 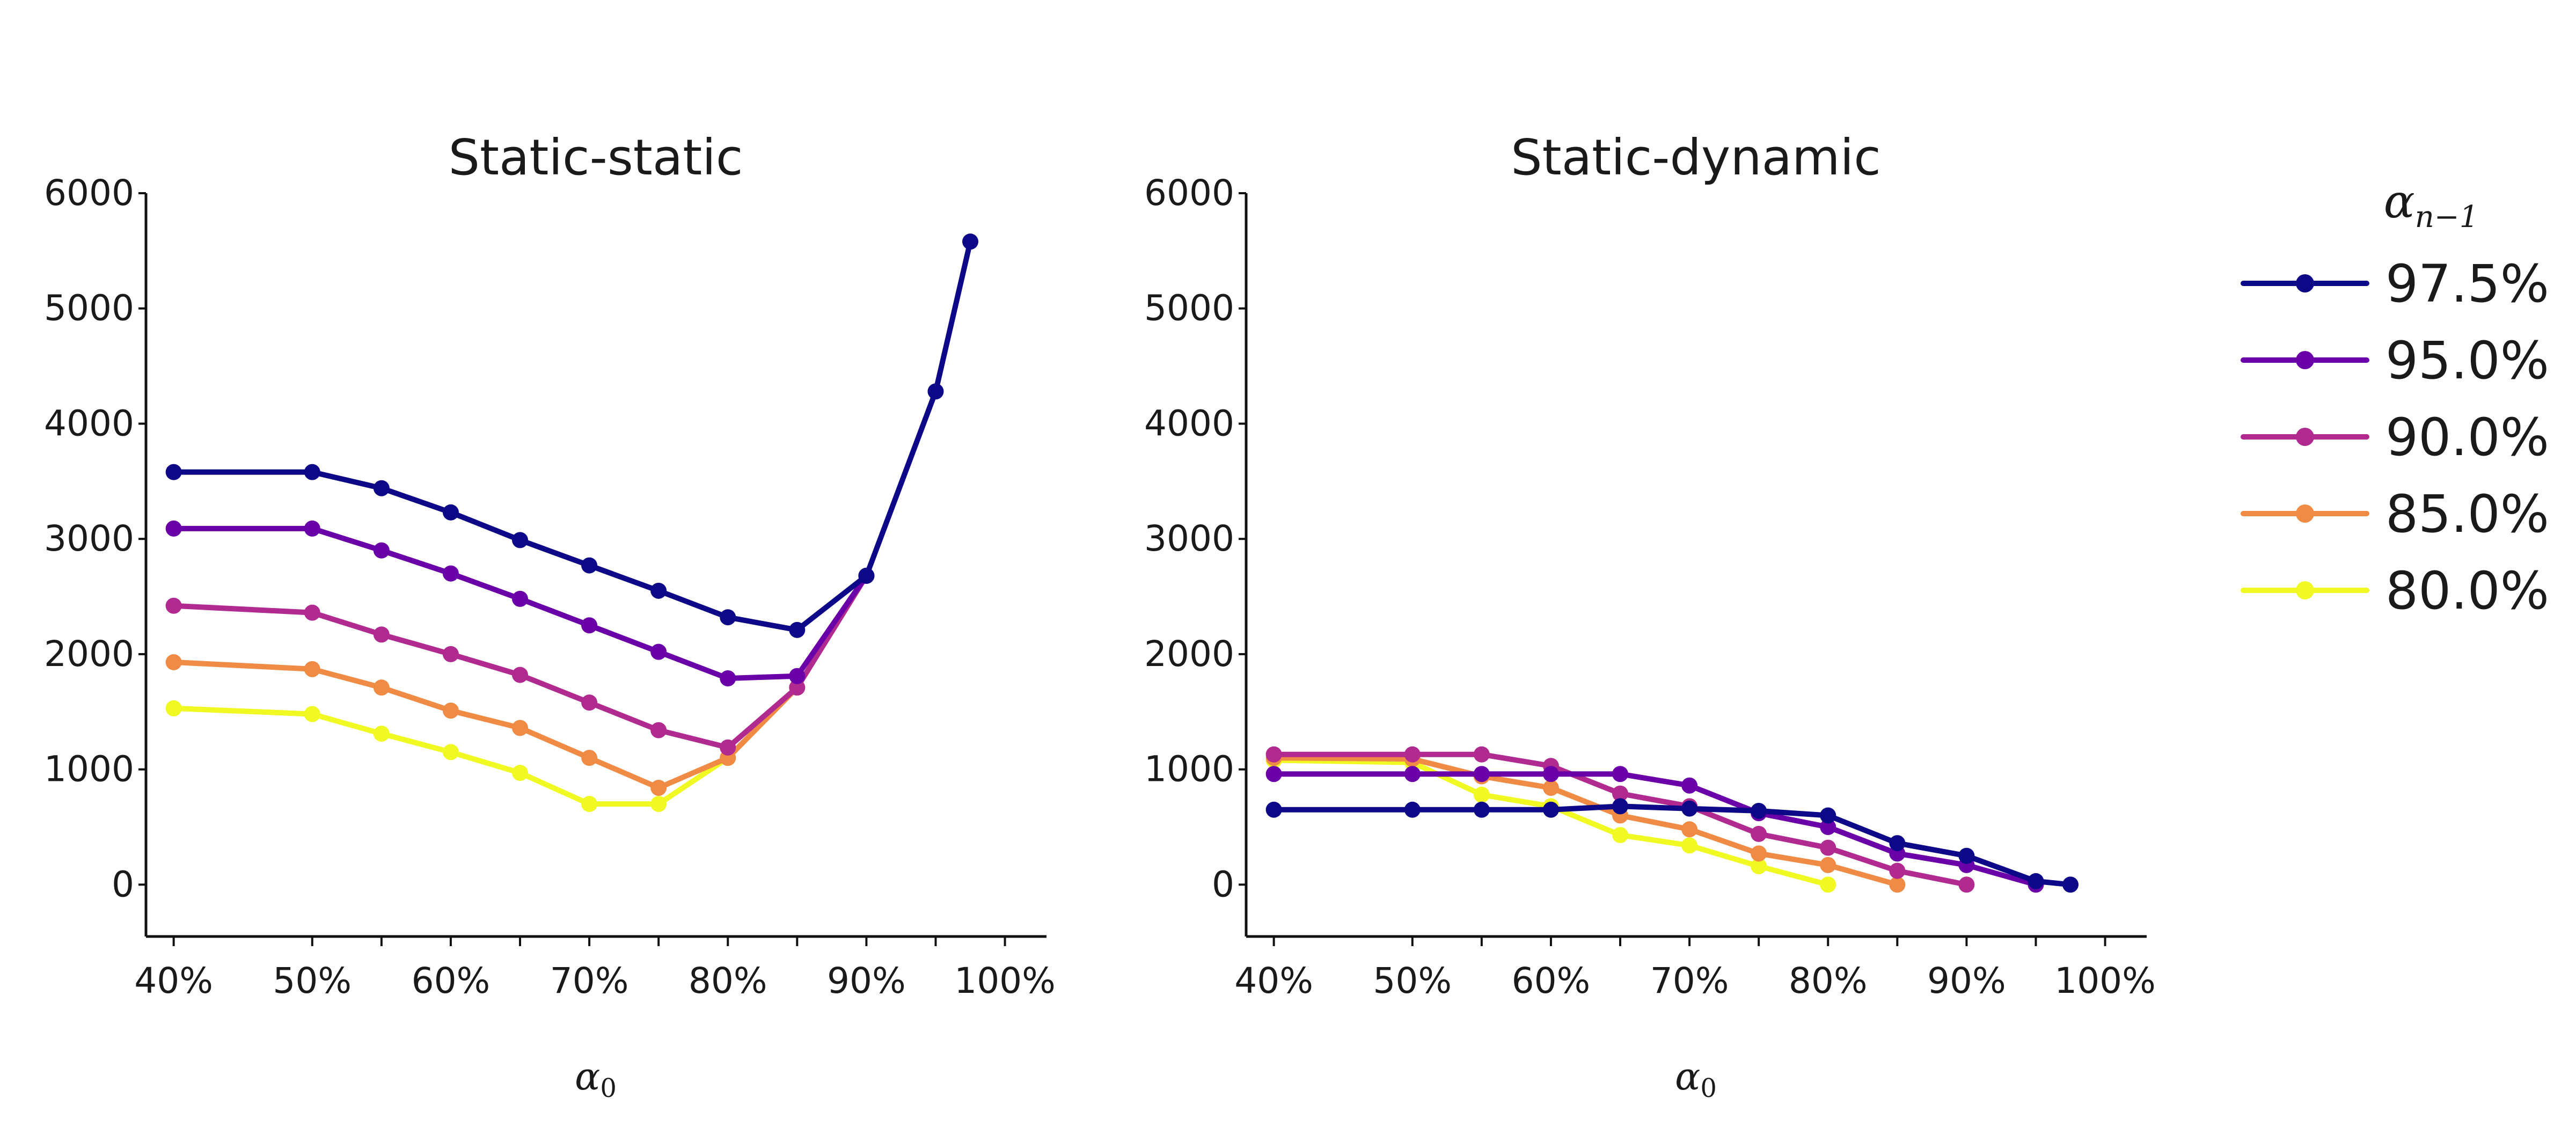 I want to click on legend-item: 80.0%, so click(x=2395, y=591).